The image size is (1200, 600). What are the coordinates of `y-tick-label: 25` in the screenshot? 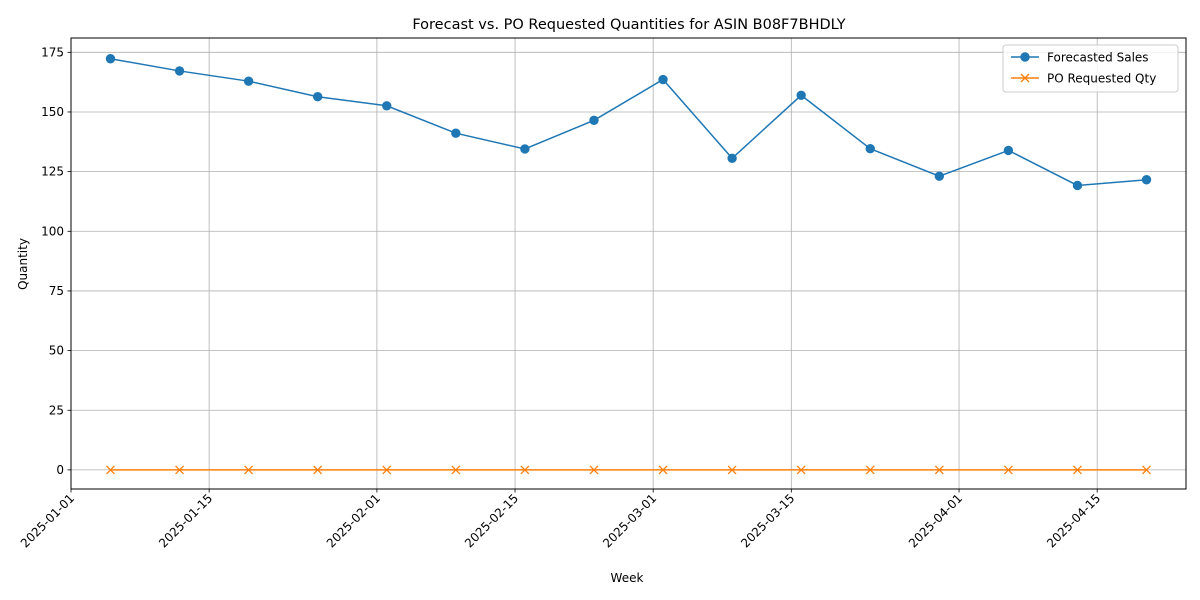 It's located at (56, 410).